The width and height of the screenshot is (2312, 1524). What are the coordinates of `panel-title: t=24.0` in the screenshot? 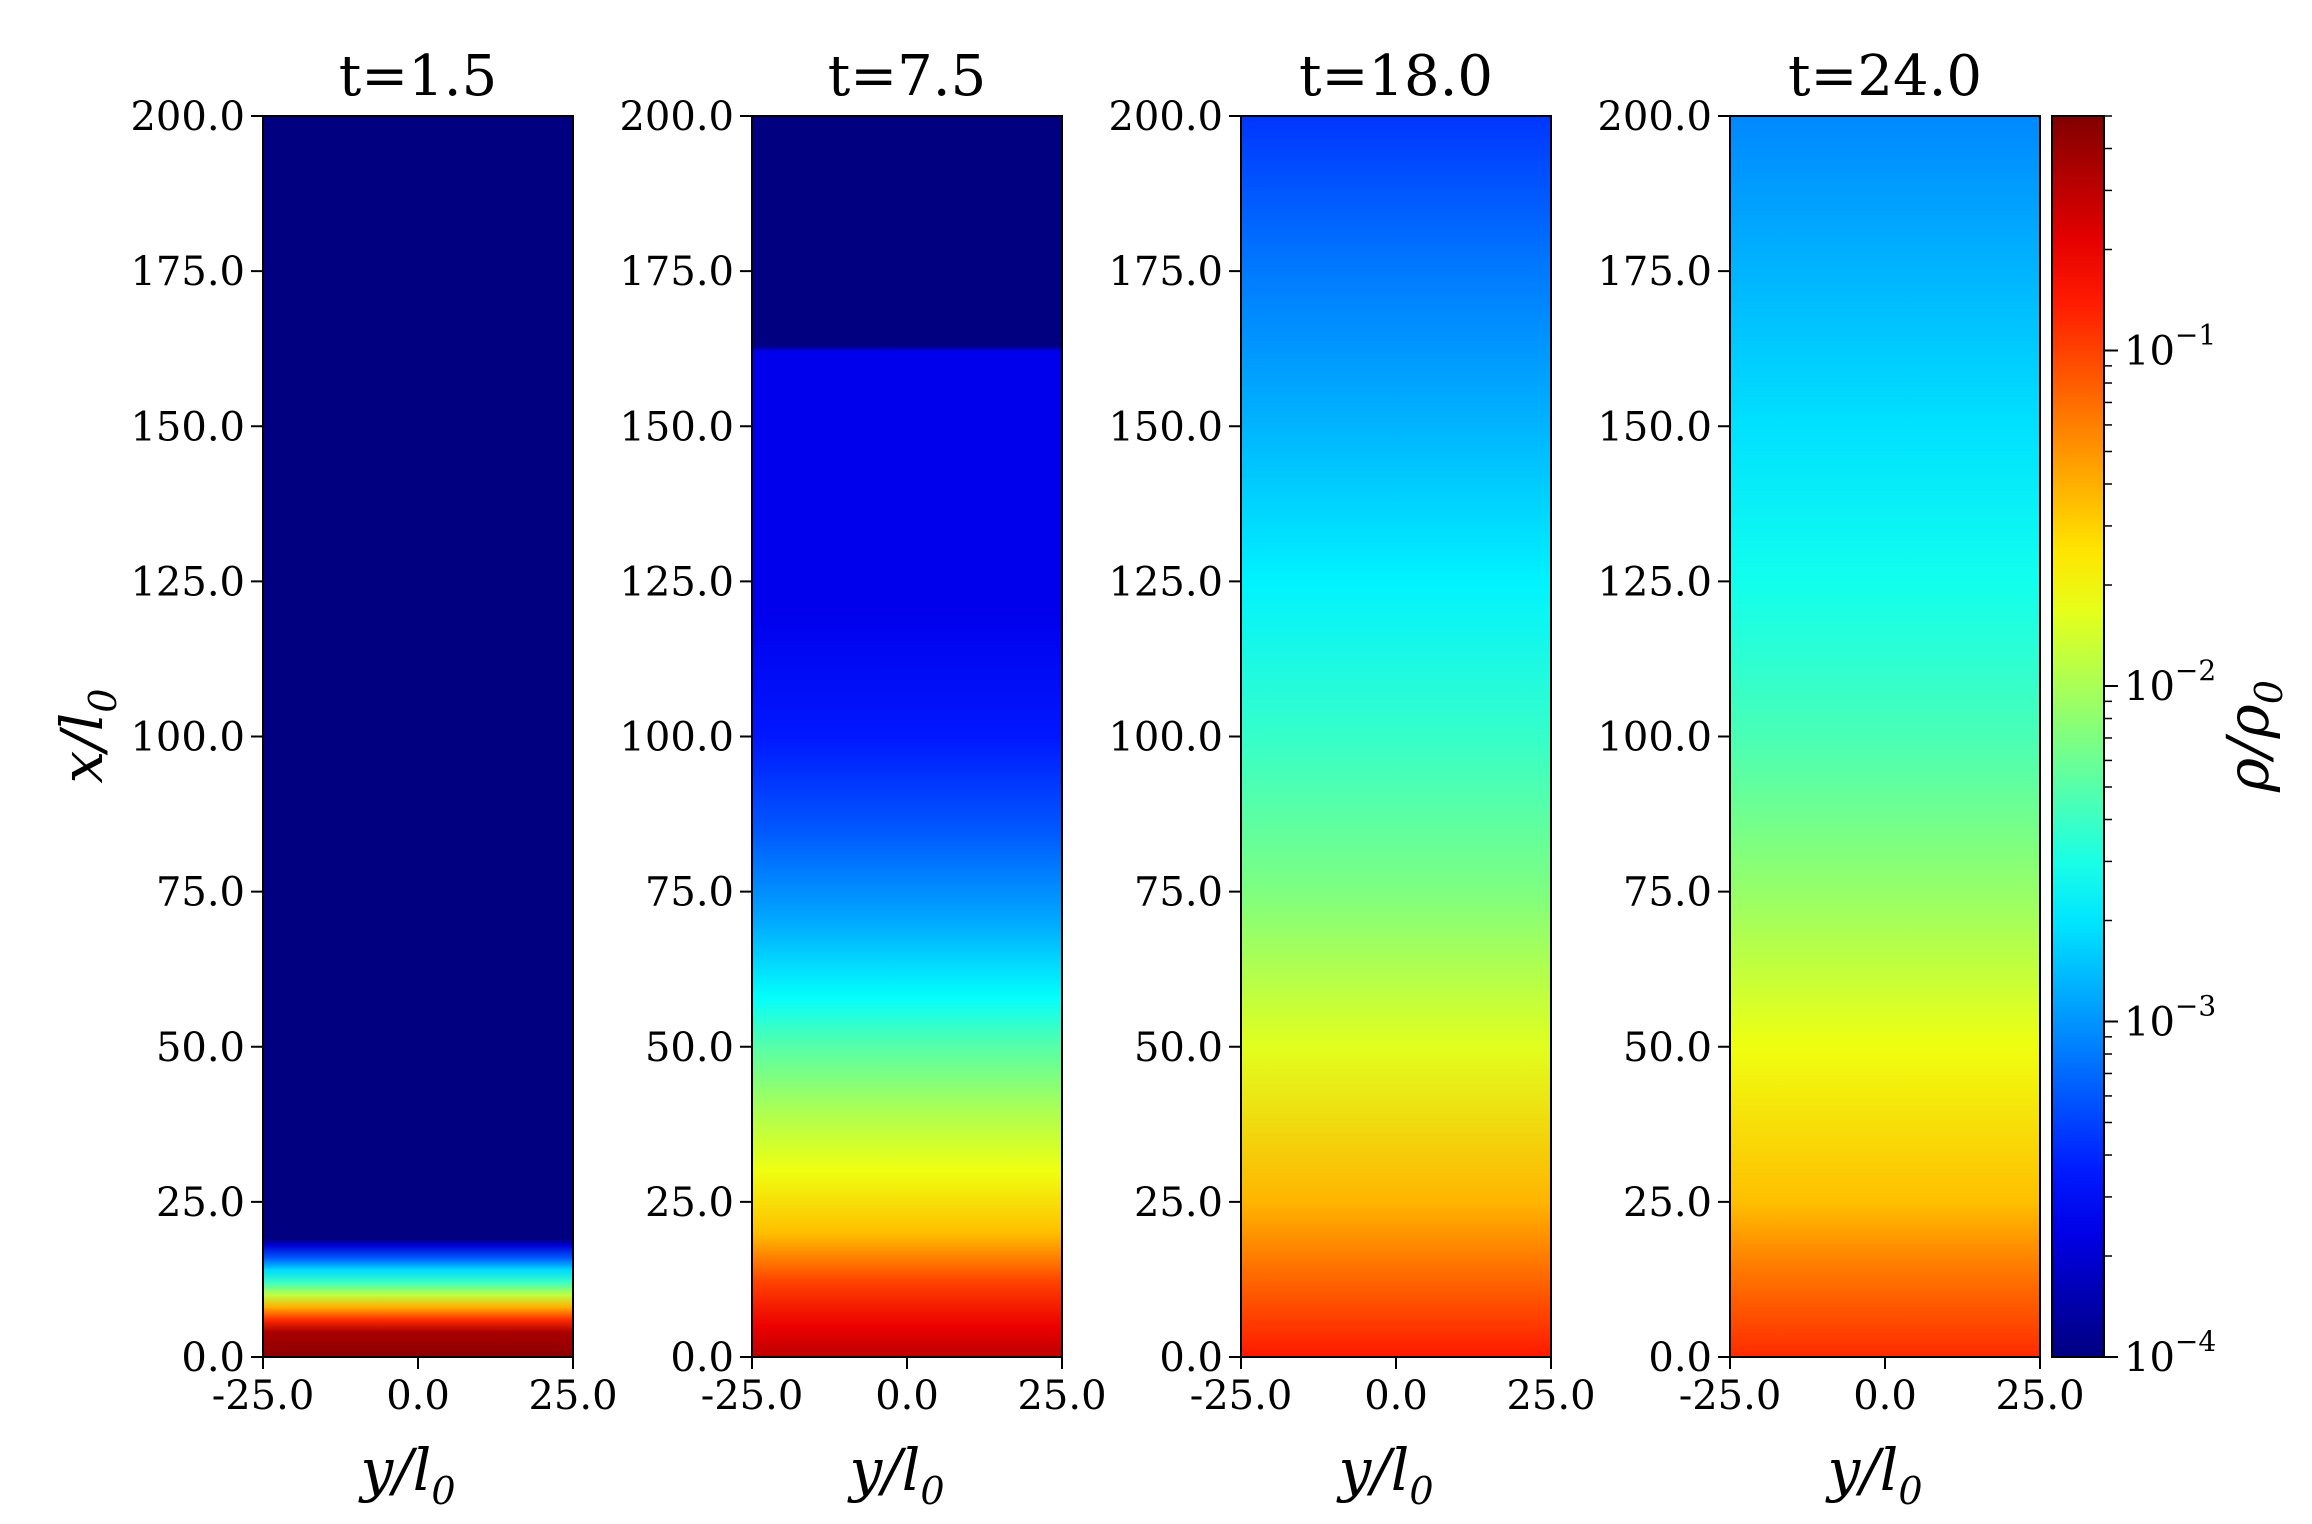 It's located at (1885, 76).